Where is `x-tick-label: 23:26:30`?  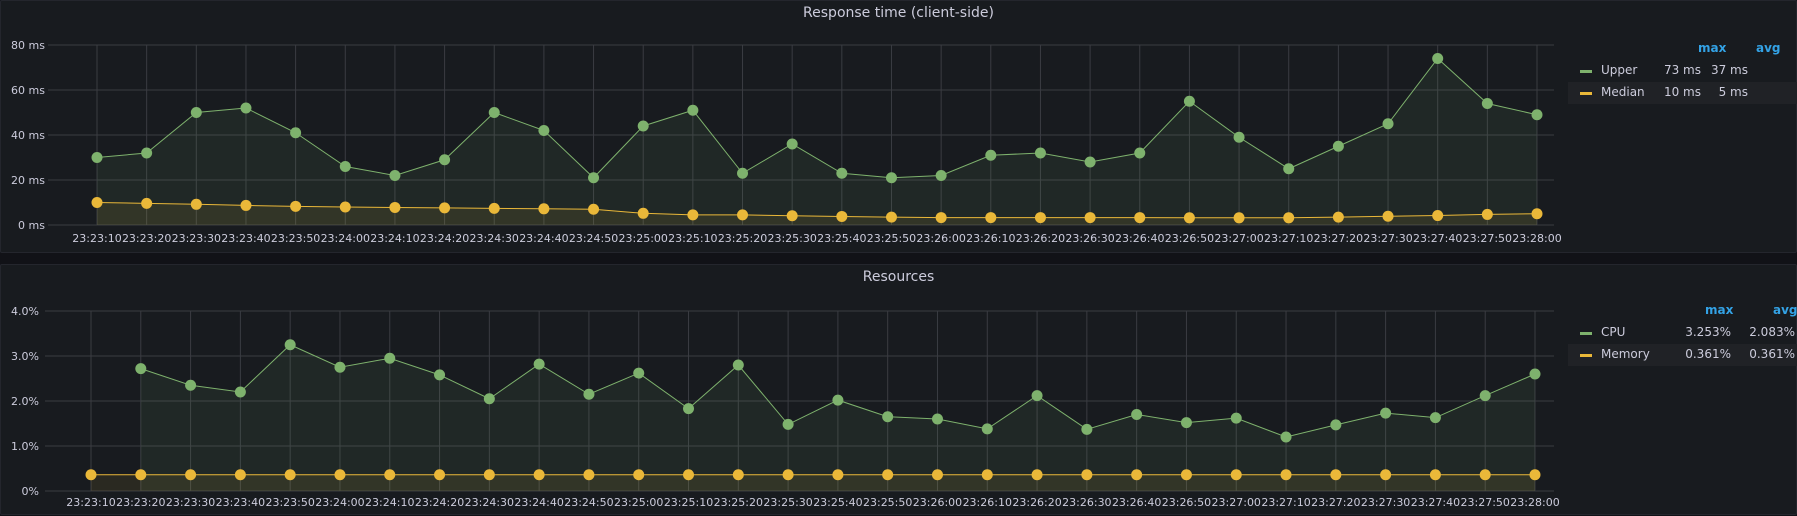 x-tick-label: 23:26:30 is located at coordinates (1089, 238).